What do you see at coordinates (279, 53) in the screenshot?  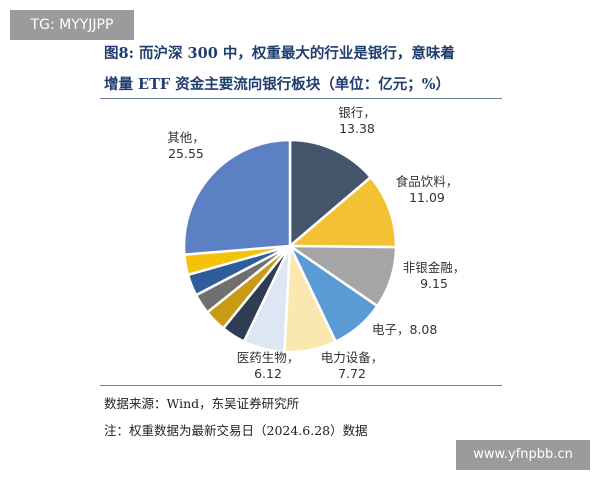 I see `title-line-1: 图8: 而沪深 300 中，权重最大的行业是银行，意味着` at bounding box center [279, 53].